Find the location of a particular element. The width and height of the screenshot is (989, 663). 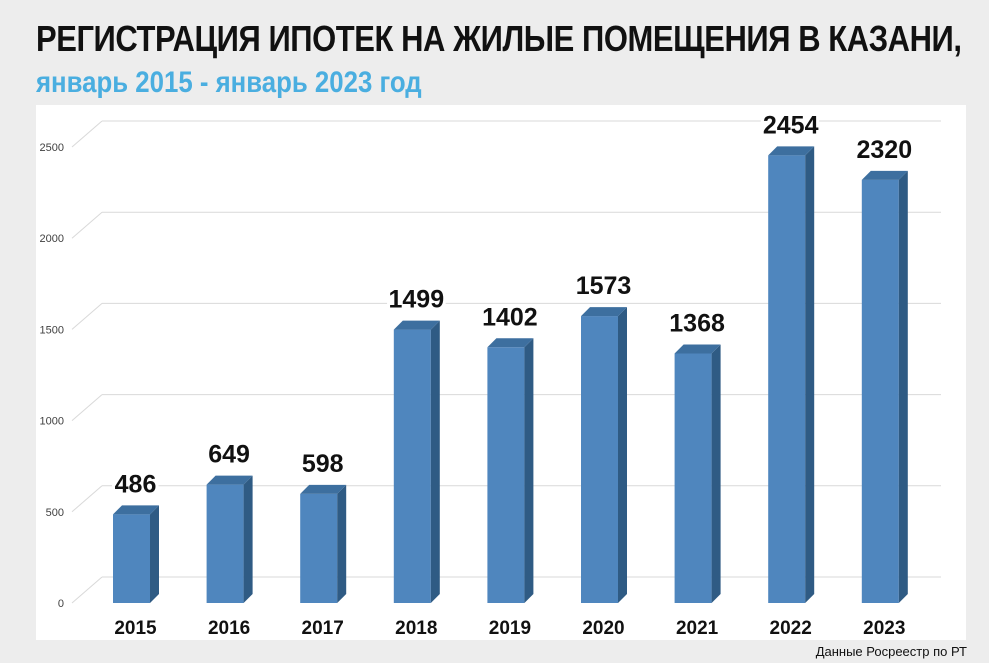

chart-subtitle: январь 2015 - январь 2023 год is located at coordinates (229, 82).